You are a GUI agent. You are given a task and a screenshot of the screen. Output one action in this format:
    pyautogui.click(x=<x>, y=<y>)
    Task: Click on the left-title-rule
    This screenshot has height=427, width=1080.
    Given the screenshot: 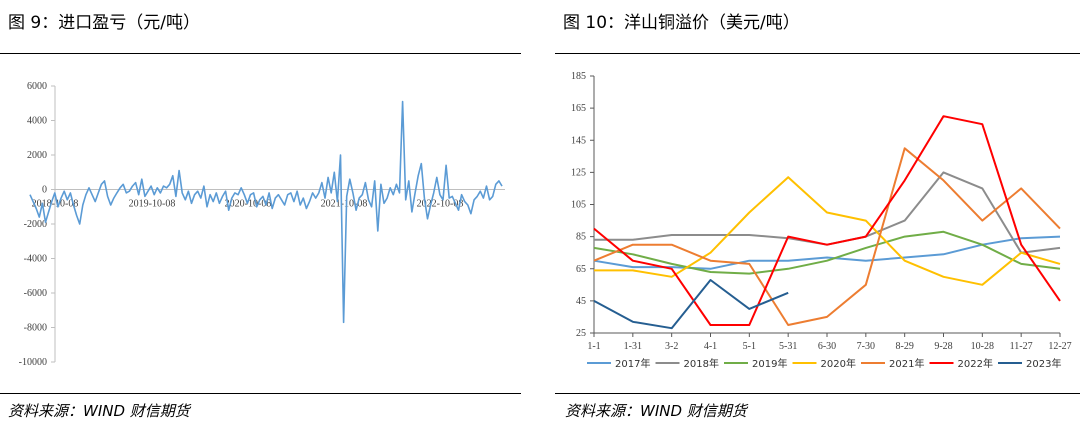 What is the action you would take?
    pyautogui.click(x=260, y=53)
    